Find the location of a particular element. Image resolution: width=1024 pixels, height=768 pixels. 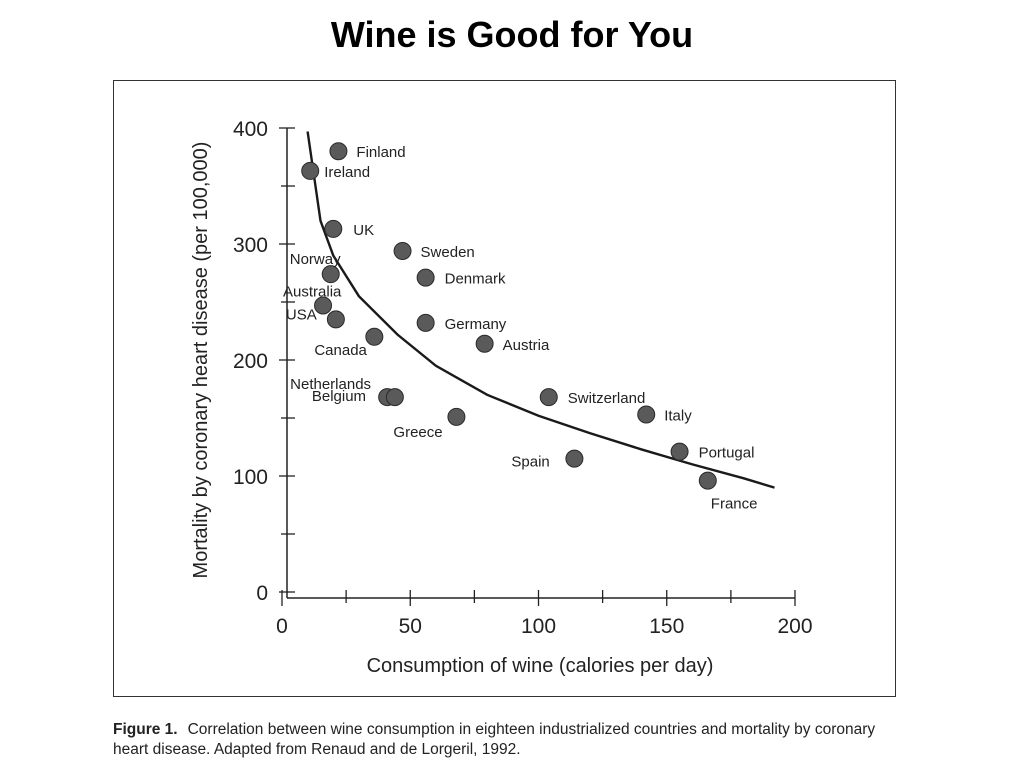

data-point-switzerland is located at coordinates (548, 397).